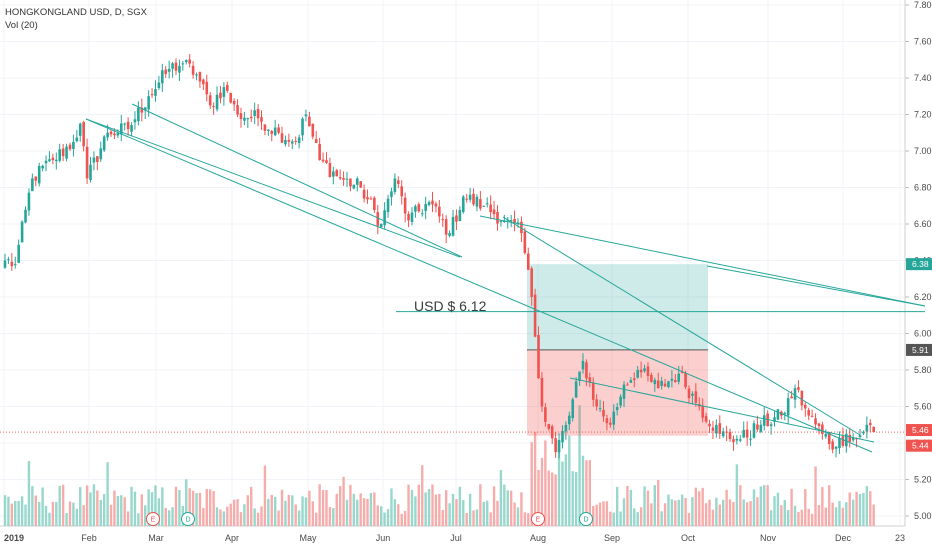  I want to click on price-annotation: USD $ 6.12, so click(450, 306).